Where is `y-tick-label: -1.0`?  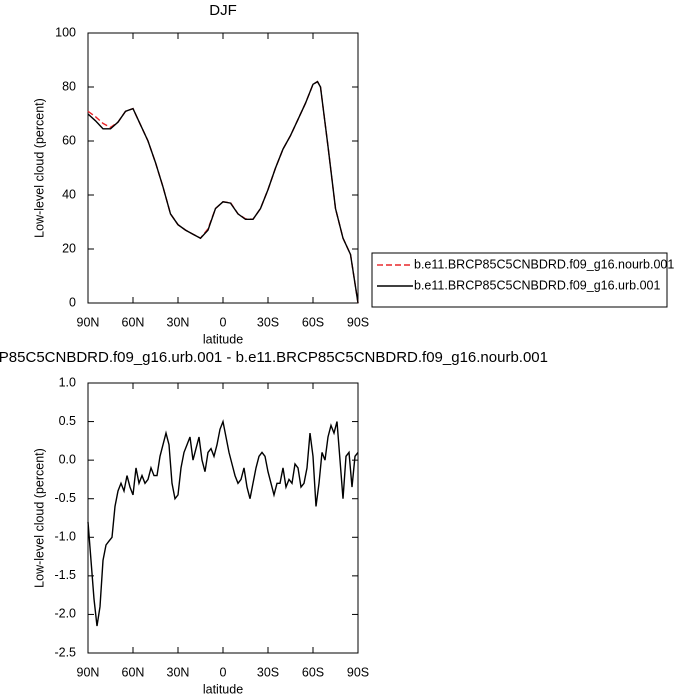 y-tick-label: -1.0 is located at coordinates (65, 537).